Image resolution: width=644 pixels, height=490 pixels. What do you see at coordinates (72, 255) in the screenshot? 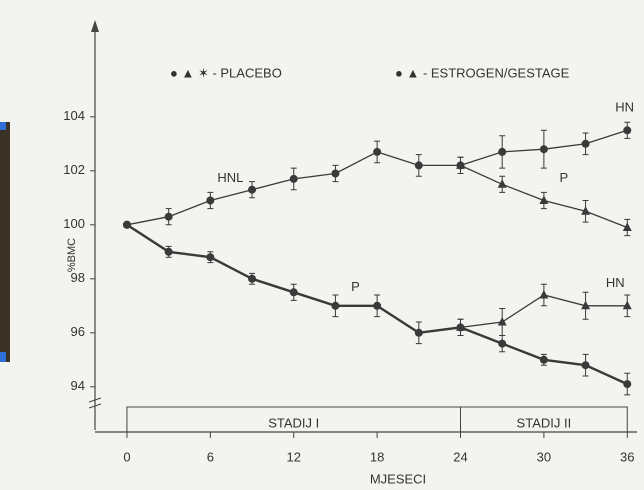
I see `y-axis-label: %BMC` at bounding box center [72, 255].